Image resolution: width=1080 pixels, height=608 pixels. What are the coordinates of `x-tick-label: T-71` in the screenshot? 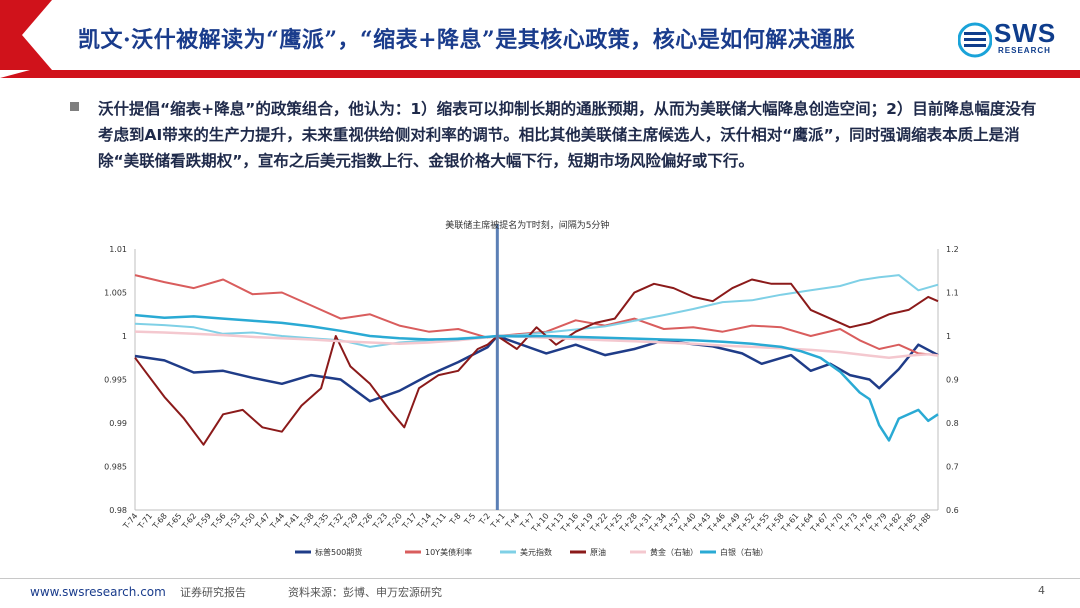 It's located at (145, 522).